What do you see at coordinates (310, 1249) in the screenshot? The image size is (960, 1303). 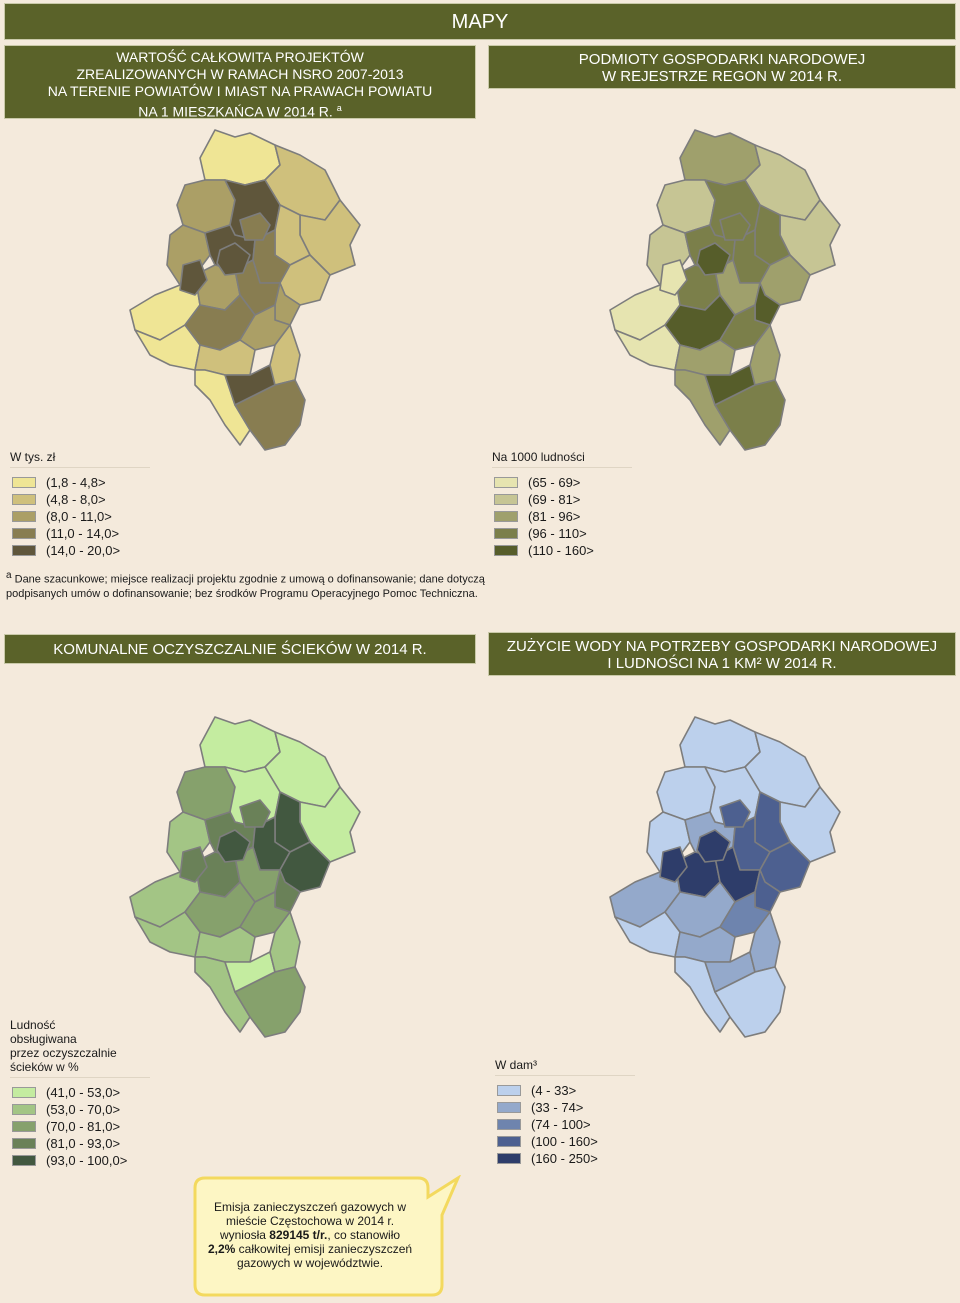 I see `callout-line: 2,2% całkowitej emisji zanieczyszczeń` at bounding box center [310, 1249].